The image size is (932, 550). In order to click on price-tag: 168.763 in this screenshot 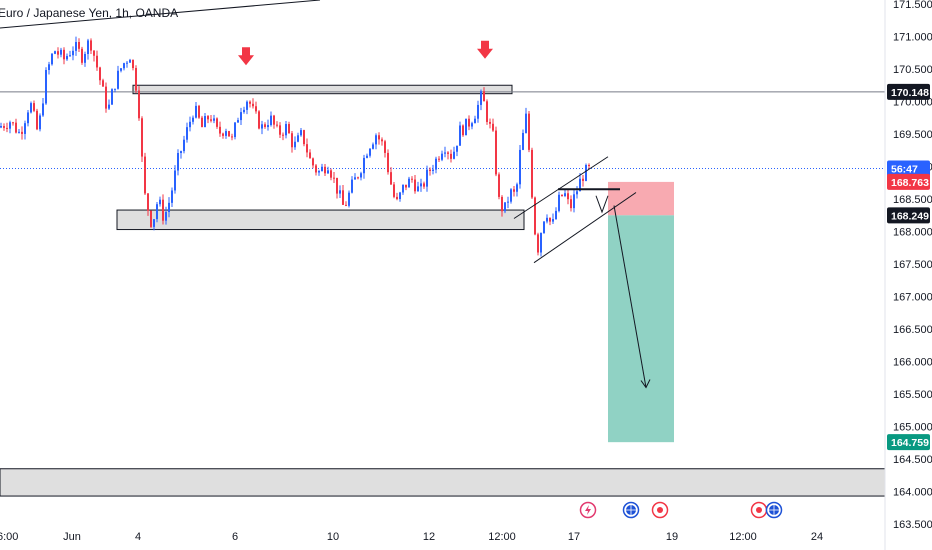, I will do `click(908, 181)`.